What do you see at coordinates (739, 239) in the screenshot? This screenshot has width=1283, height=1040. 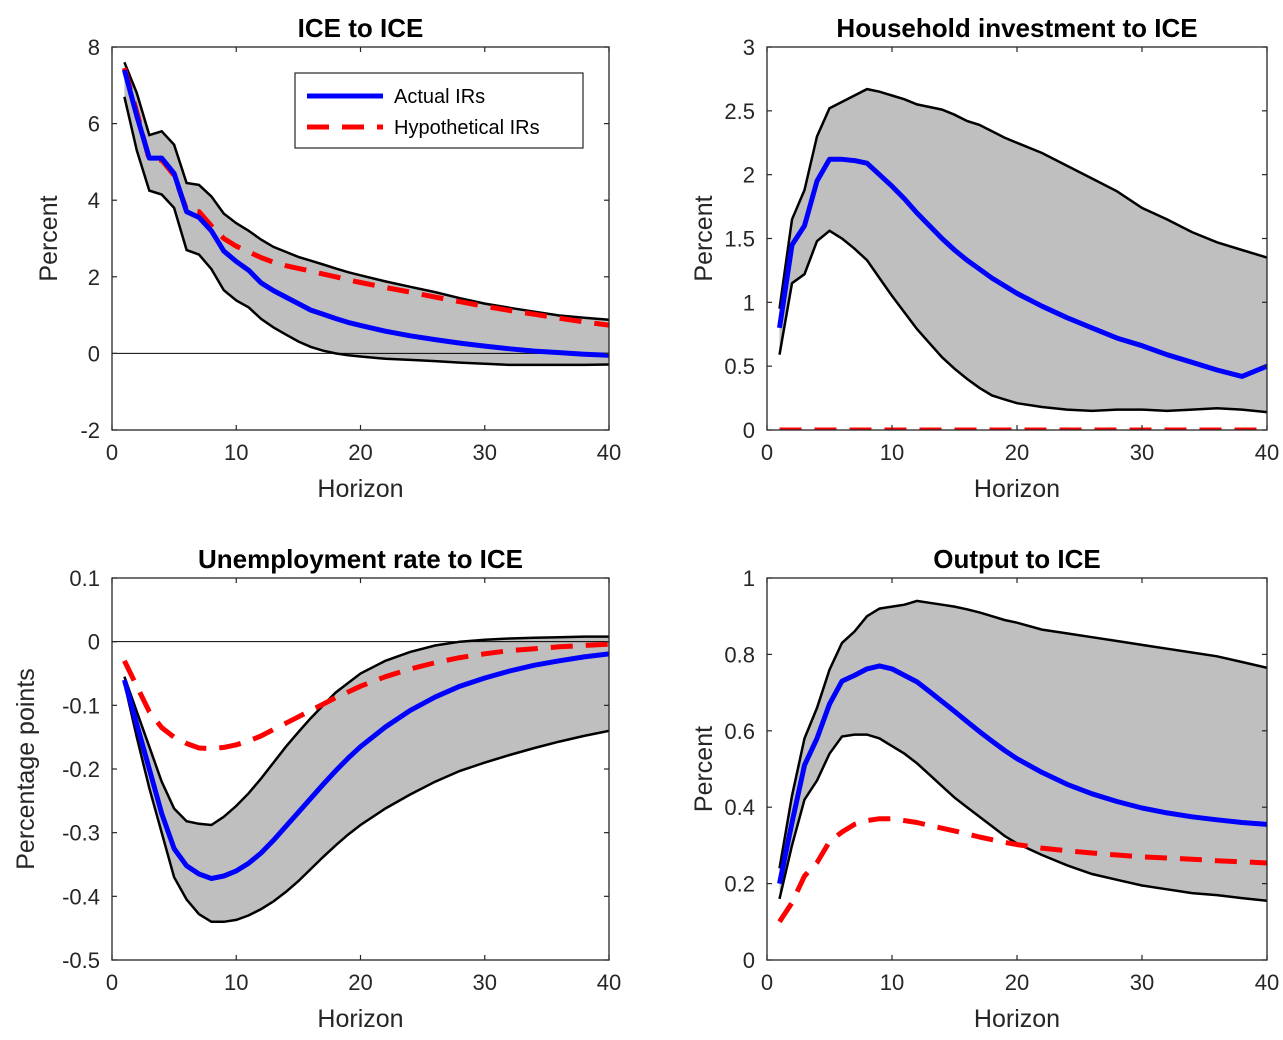 I see `y-tick-label: 1.5` at bounding box center [739, 239].